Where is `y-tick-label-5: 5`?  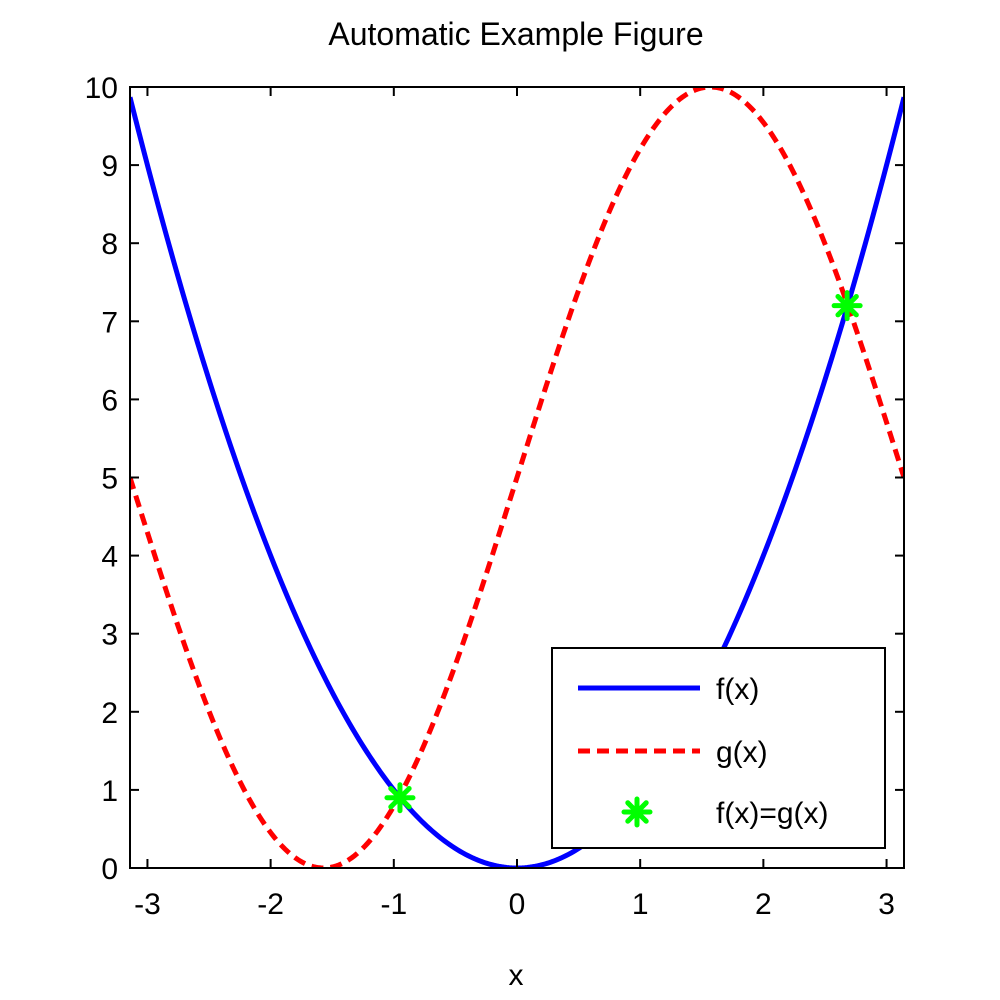
y-tick-label-5: 5 is located at coordinates (109, 479).